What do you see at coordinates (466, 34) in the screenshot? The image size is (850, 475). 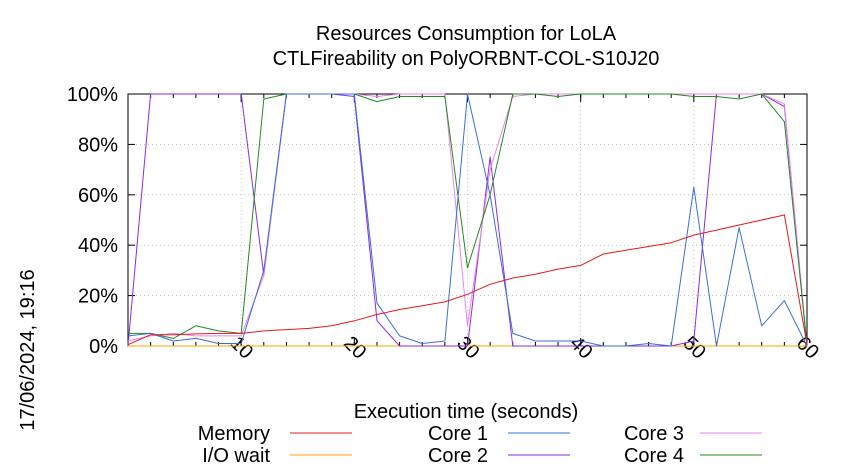 I see `chart-title: Resources Consumption for LoLA` at bounding box center [466, 34].